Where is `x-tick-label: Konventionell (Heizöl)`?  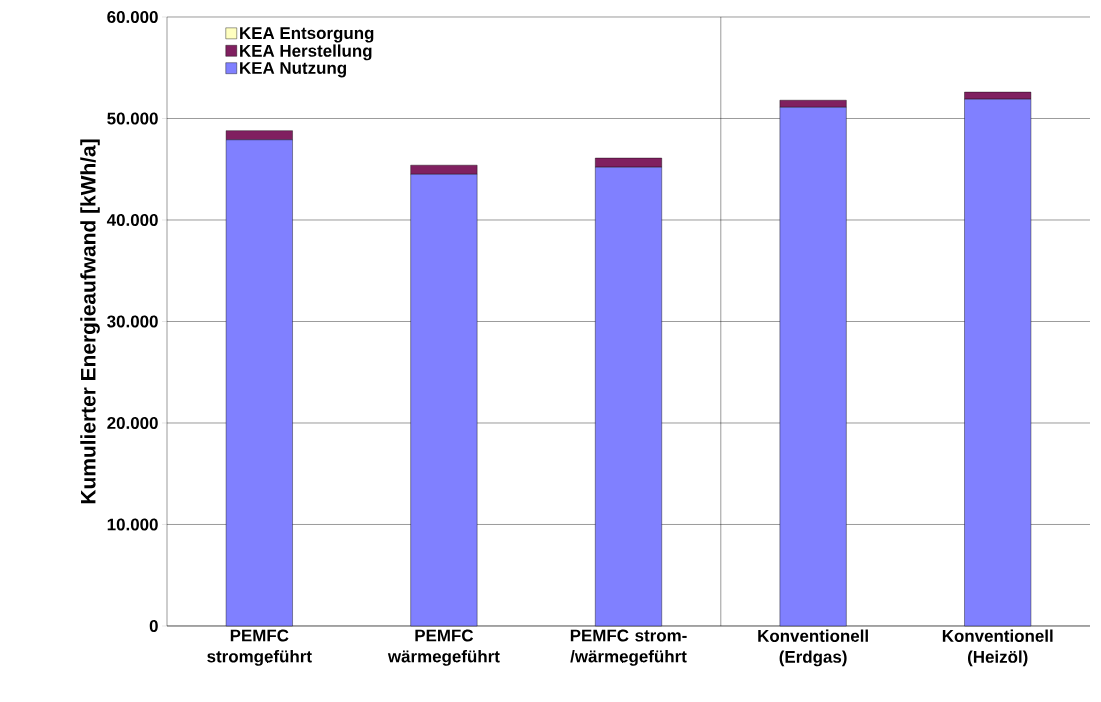
x-tick-label: Konventionell (Heizöl) is located at coordinates (997, 648).